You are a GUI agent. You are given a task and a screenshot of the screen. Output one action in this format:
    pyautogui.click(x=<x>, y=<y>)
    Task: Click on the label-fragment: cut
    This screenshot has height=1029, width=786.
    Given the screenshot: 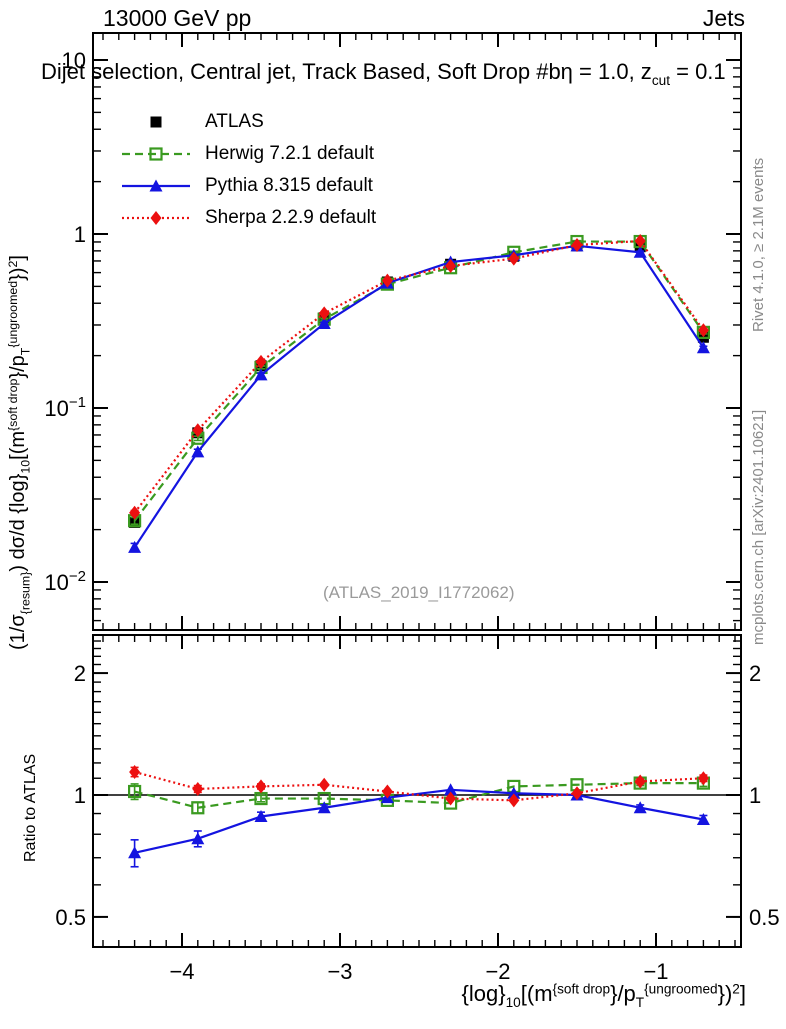 What is the action you would take?
    pyautogui.click(x=660, y=81)
    